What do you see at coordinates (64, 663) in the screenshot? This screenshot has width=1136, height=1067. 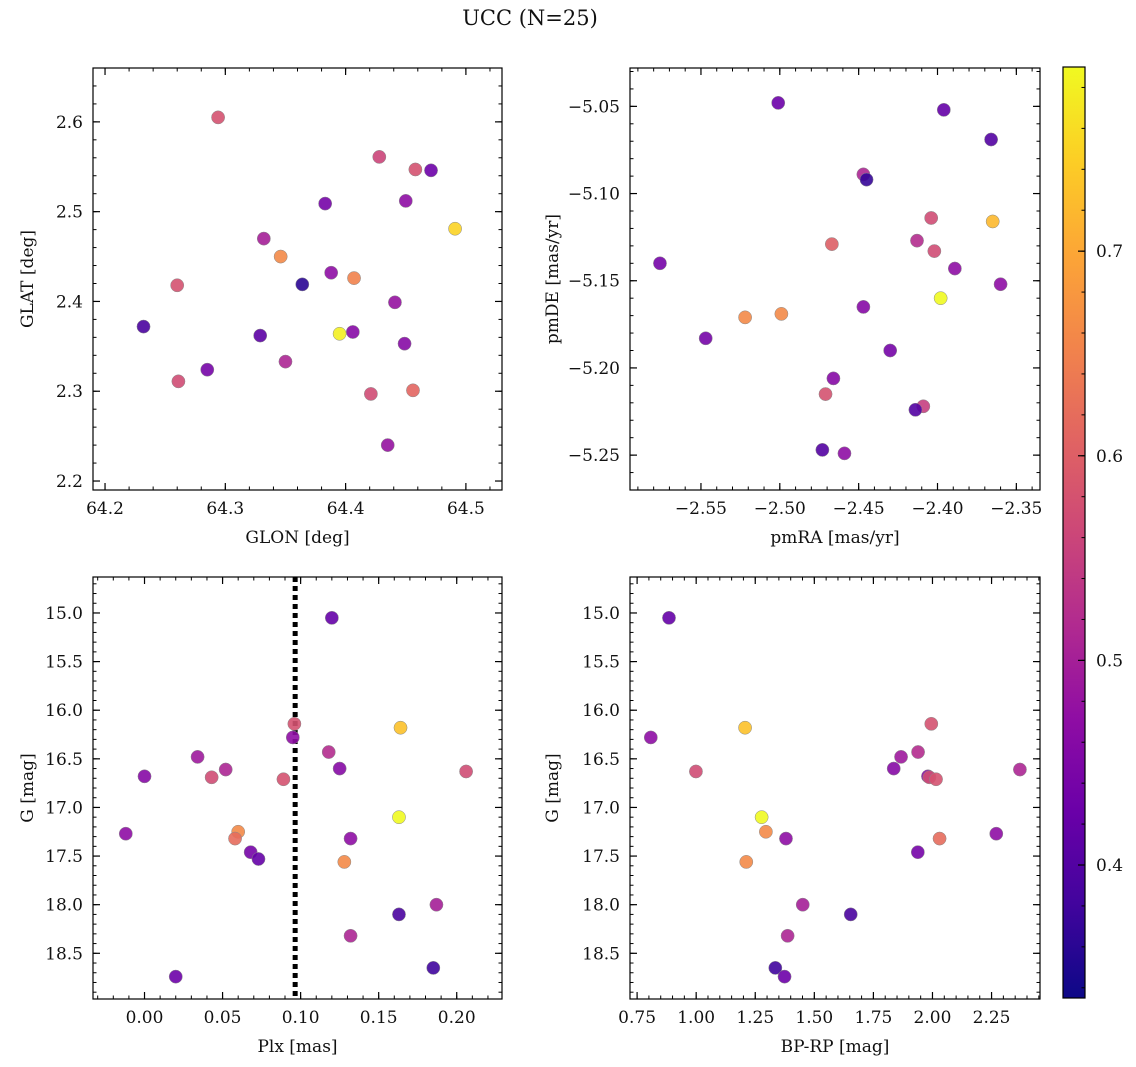 I see `y-tick-label: 15.5` at bounding box center [64, 663].